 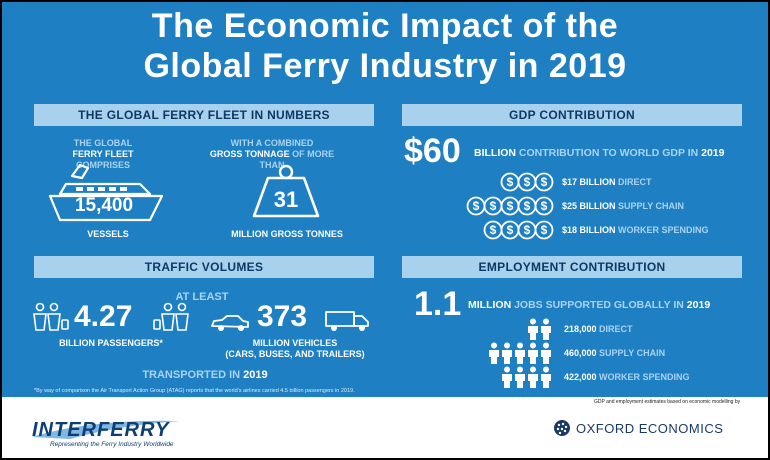 What do you see at coordinates (633, 182) in the screenshot?
I see `gdp-row-label: DIRECT` at bounding box center [633, 182].